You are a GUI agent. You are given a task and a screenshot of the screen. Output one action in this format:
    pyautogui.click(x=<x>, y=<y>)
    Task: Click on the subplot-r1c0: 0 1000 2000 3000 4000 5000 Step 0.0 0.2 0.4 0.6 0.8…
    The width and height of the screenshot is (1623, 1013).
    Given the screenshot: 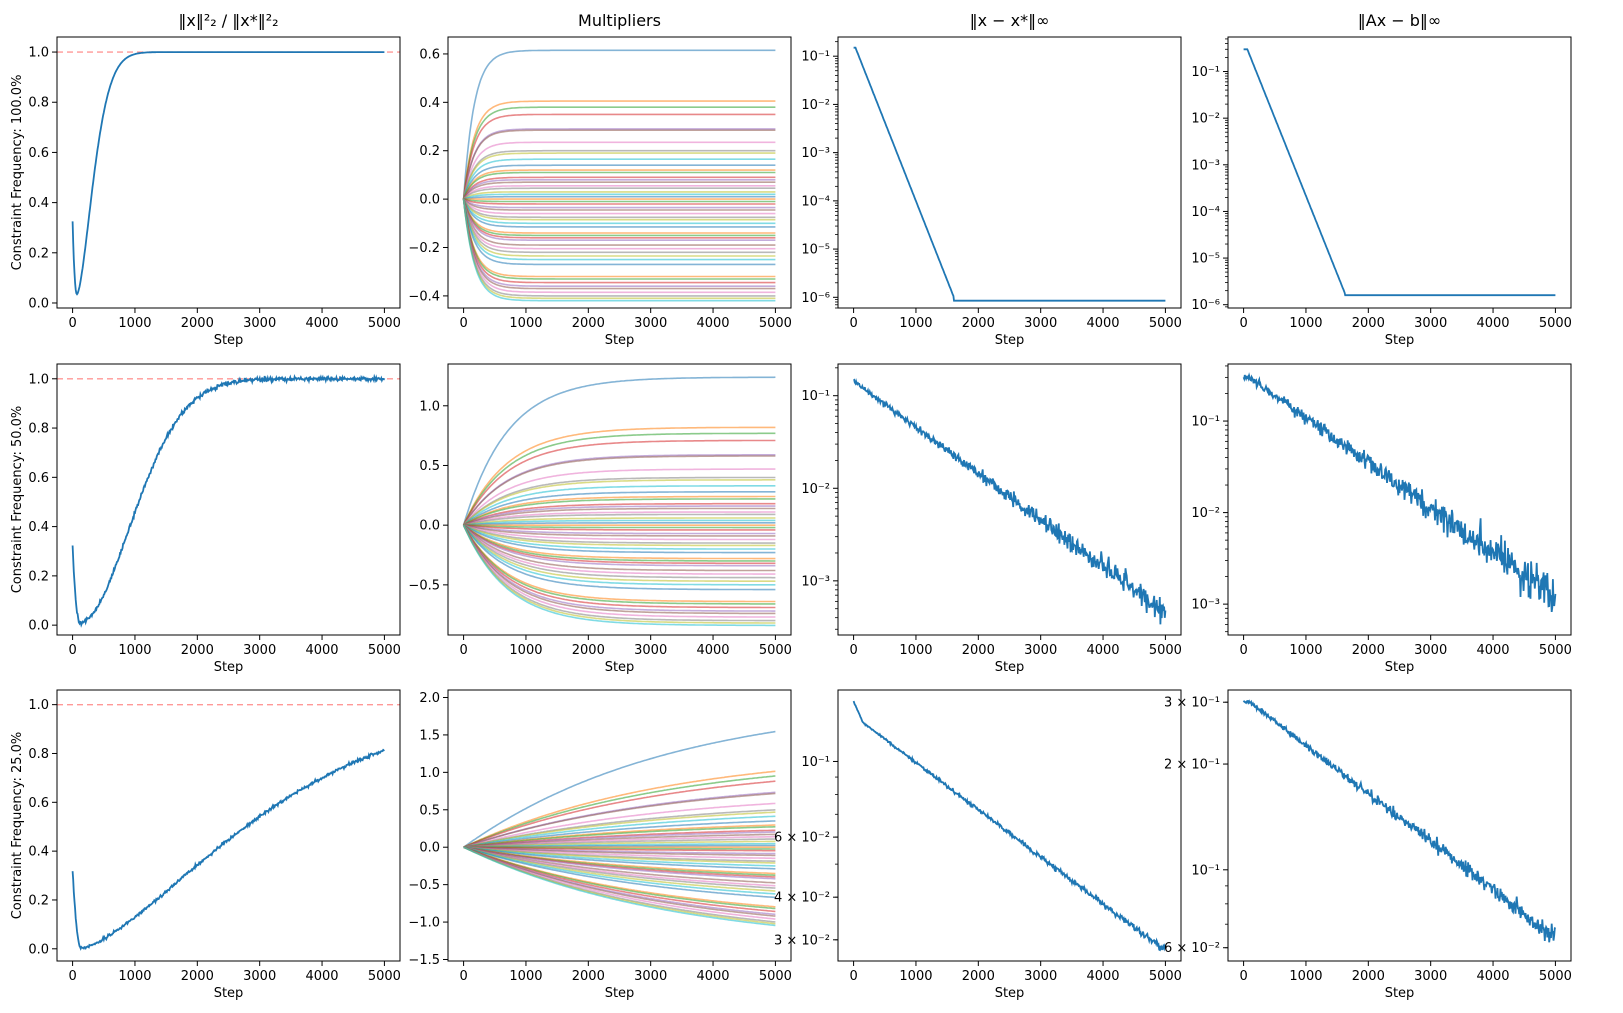 What is the action you would take?
    pyautogui.click(x=214, y=519)
    